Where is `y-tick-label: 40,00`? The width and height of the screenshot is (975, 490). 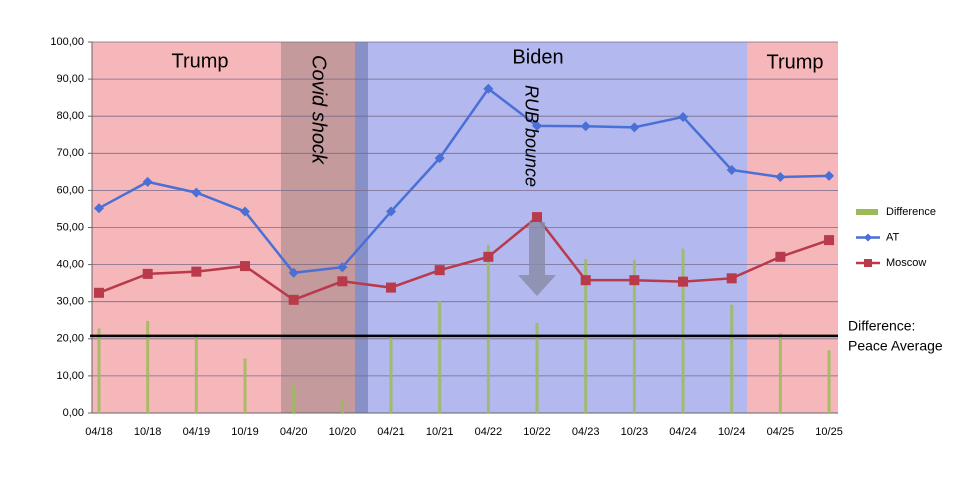
y-tick-label: 40,00 is located at coordinates (70, 265).